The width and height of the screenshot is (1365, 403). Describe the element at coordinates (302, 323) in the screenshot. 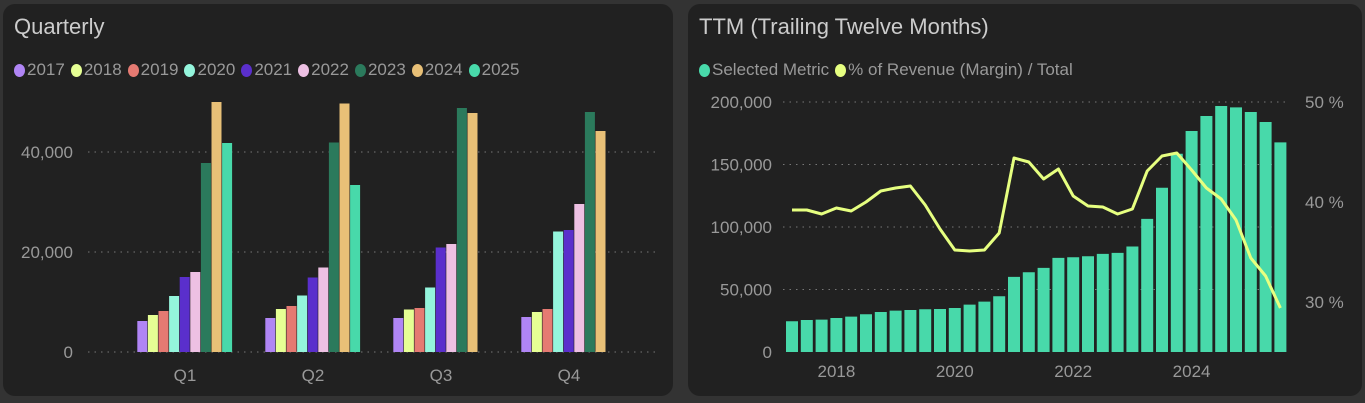

I see `bar-2020-Q2` at that location.